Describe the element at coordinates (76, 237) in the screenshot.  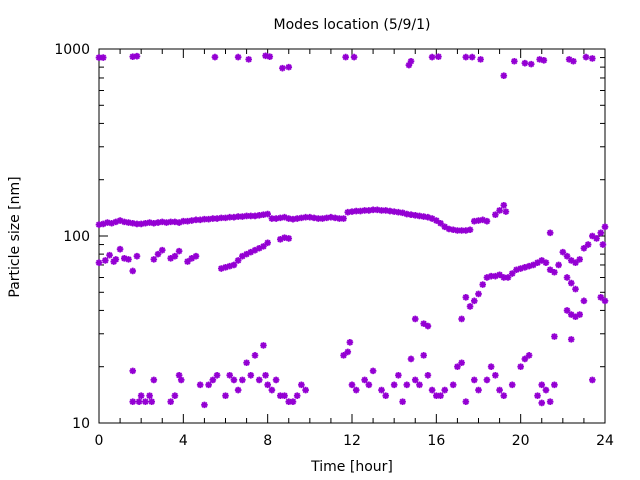
I see `y-tick-label: 100` at that location.